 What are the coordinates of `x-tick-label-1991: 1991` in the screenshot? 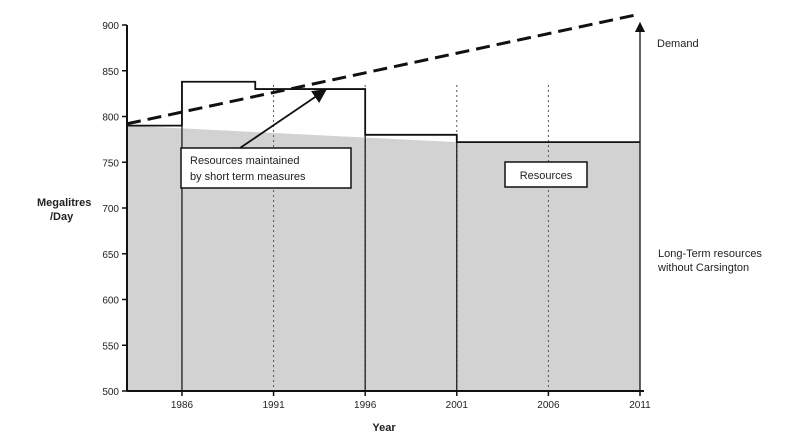 It's located at (273, 405).